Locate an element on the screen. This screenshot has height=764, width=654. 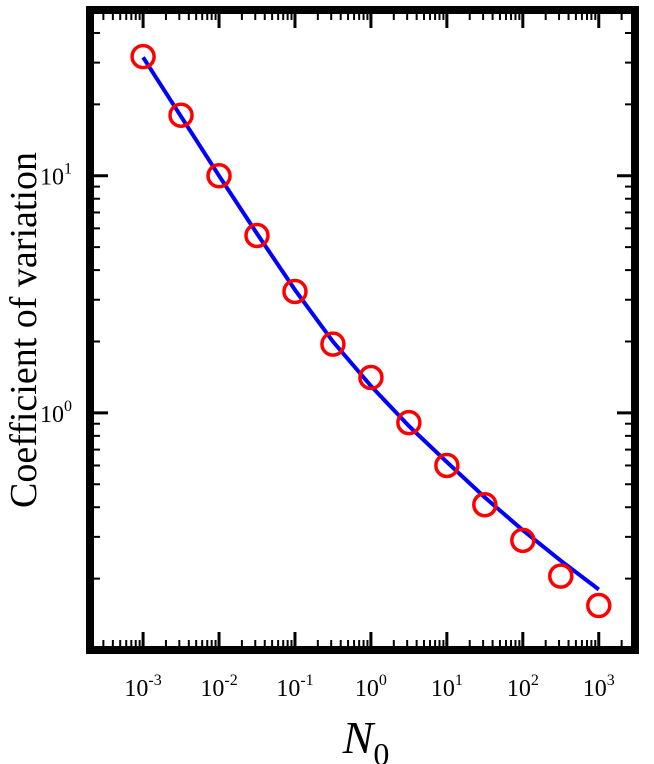
x-axis-title: N0 is located at coordinates (366, 738).